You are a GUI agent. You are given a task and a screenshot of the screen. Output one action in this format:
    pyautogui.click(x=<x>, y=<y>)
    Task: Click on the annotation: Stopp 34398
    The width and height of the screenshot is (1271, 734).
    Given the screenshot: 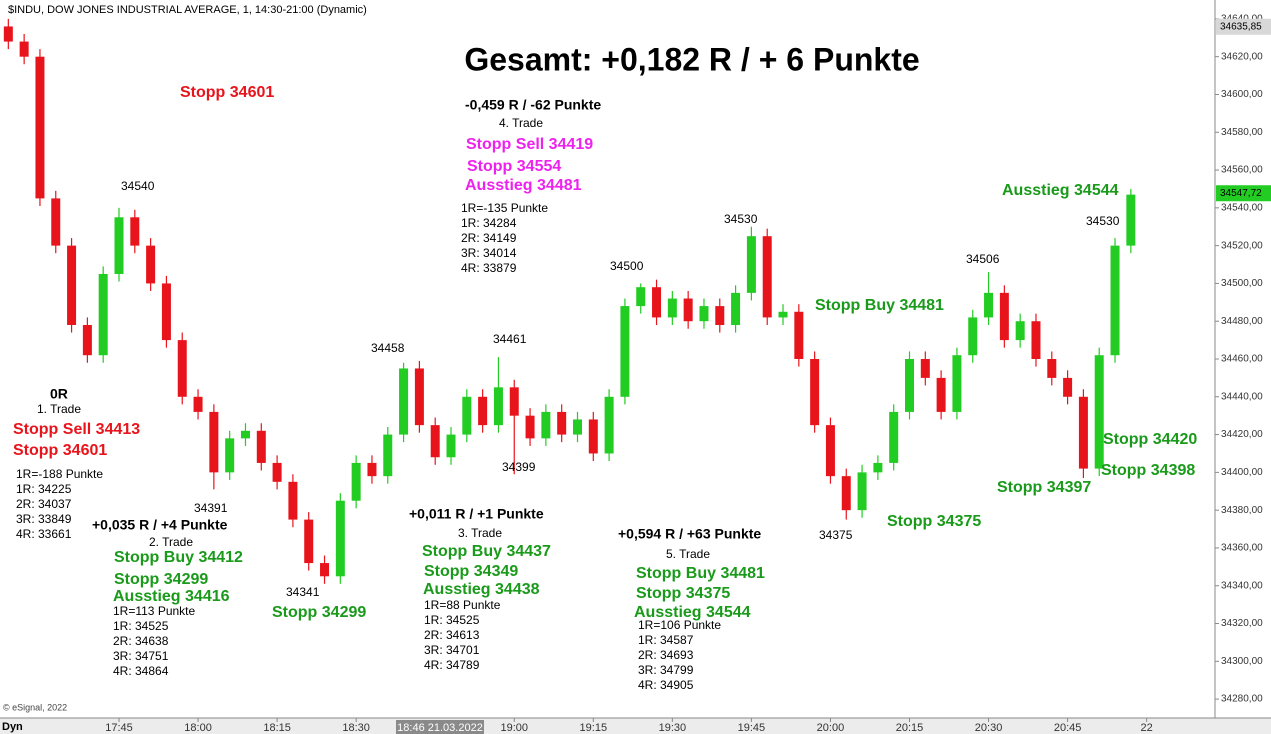 What is the action you would take?
    pyautogui.click(x=1148, y=470)
    